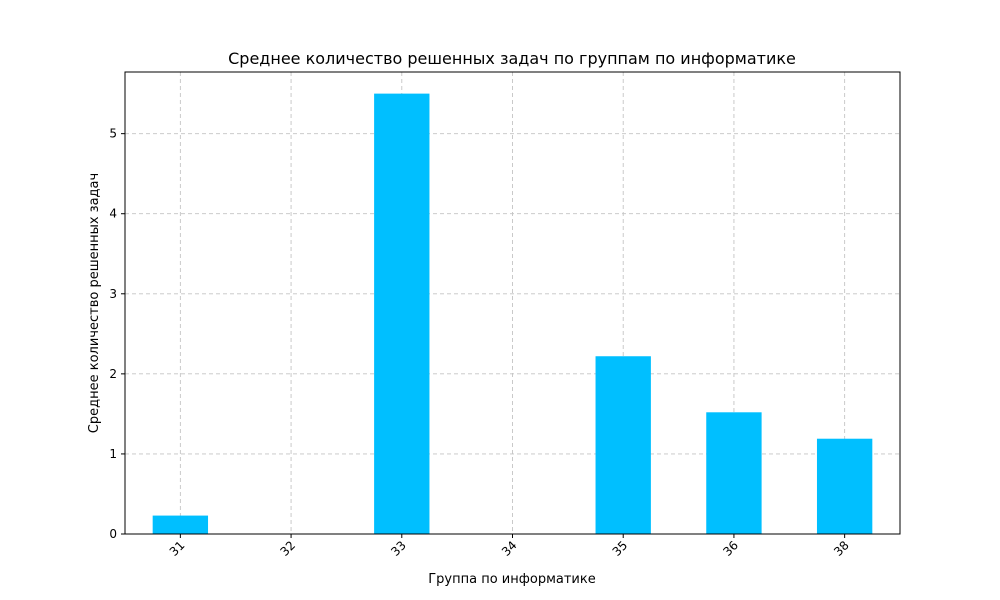 The image size is (1000, 600). What do you see at coordinates (113, 534) in the screenshot?
I see `y-tick-label: 0` at bounding box center [113, 534].